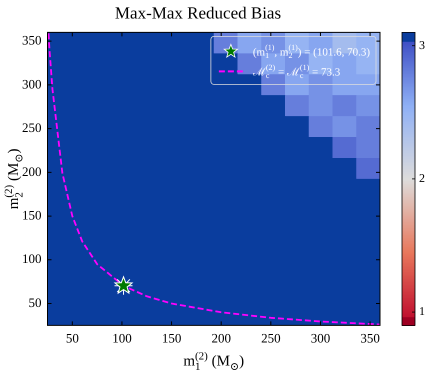 The image size is (436, 375). I want to click on x-tick-label: 50, so click(72, 338).